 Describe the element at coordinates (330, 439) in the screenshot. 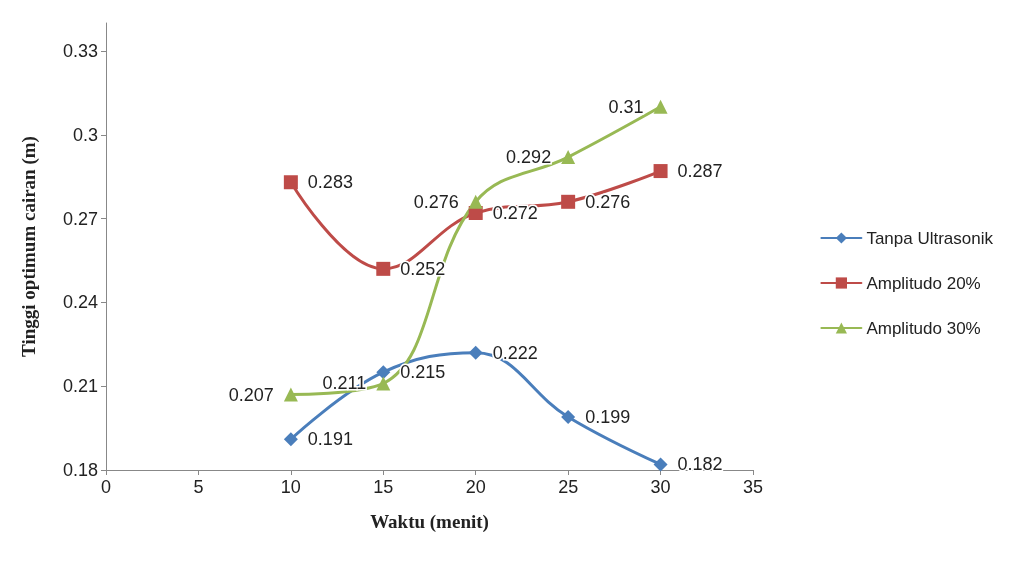

I see `data-label: 0.191` at that location.